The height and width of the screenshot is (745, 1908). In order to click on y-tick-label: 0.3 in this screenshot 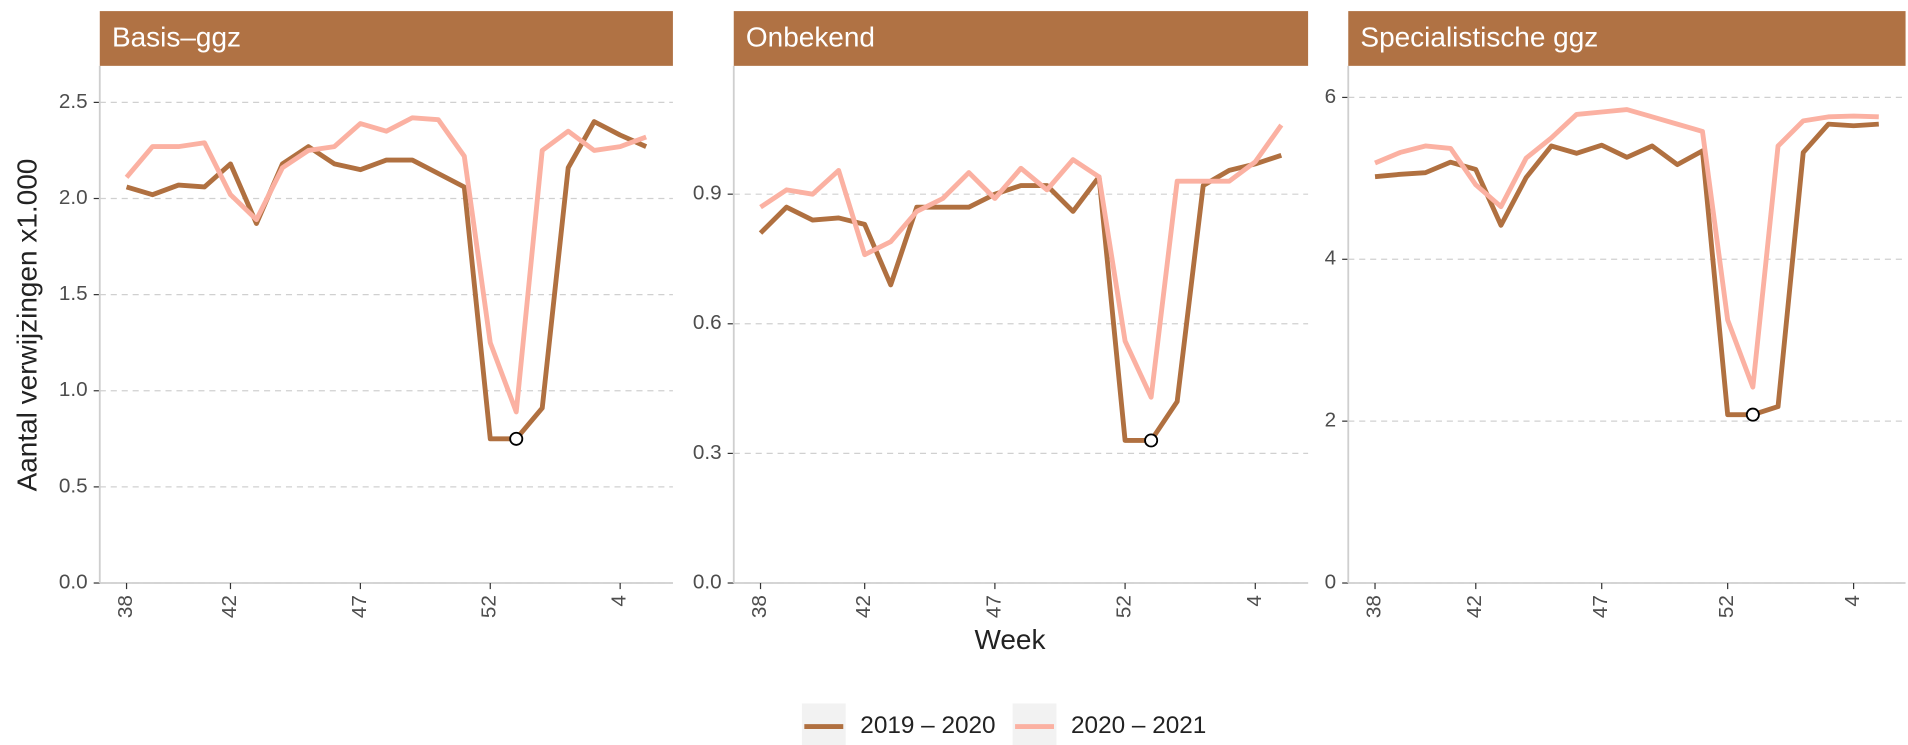, I will do `click(707, 452)`.